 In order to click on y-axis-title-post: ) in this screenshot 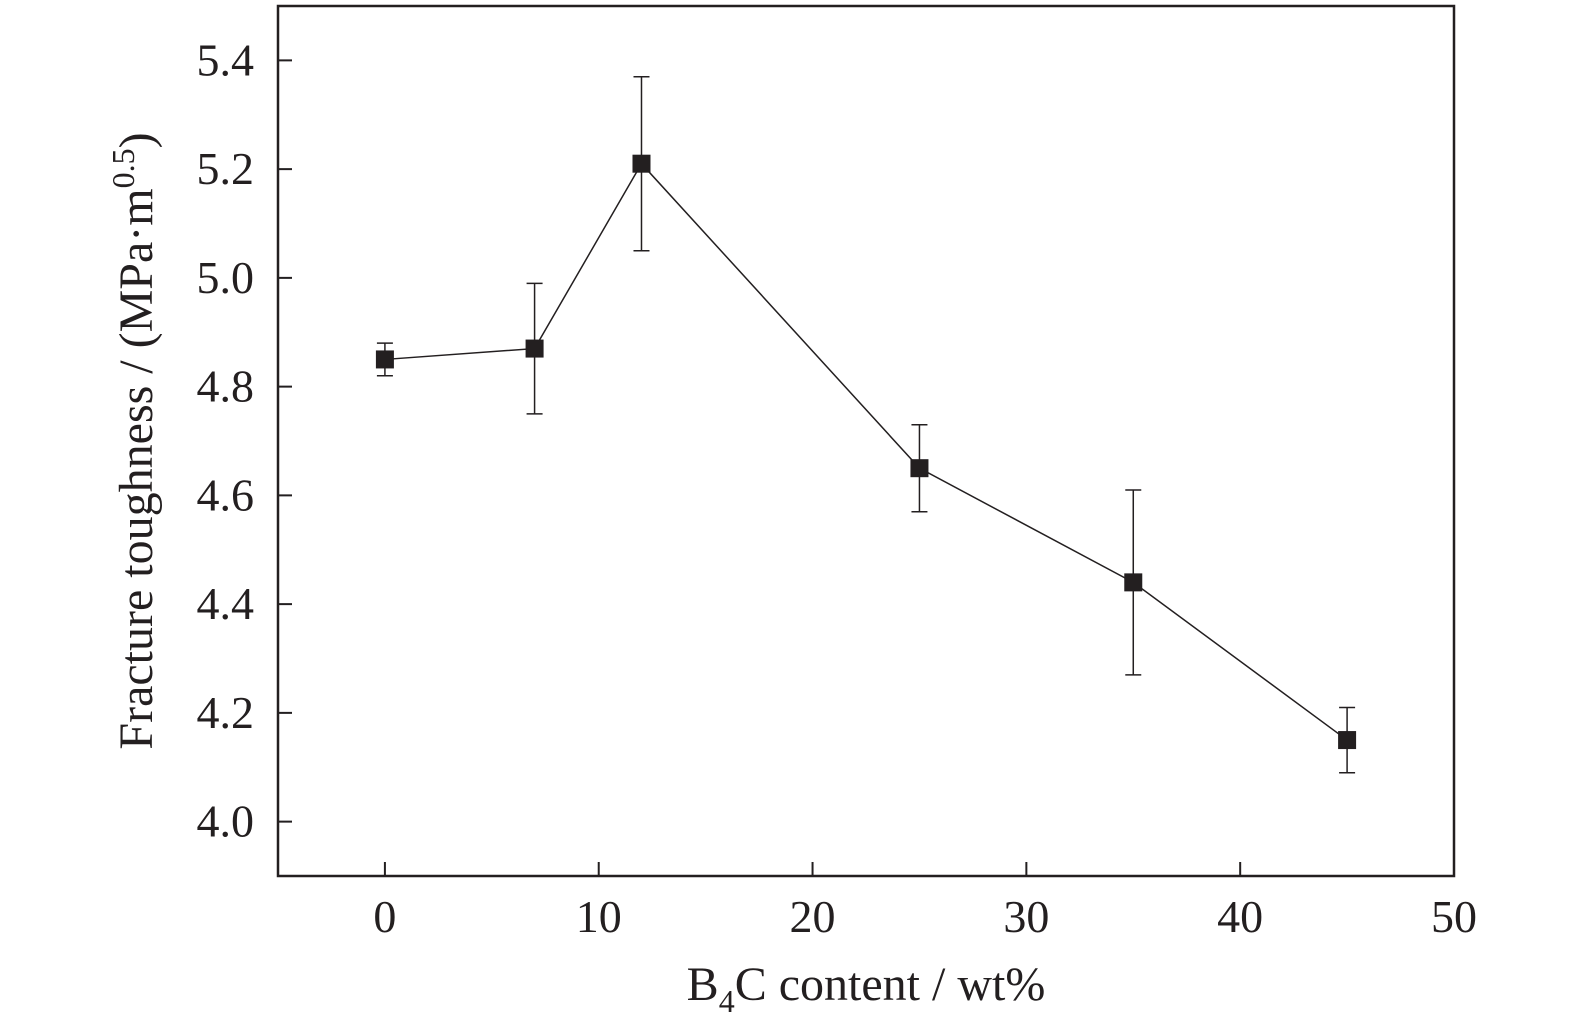, I will do `click(136, 140)`.